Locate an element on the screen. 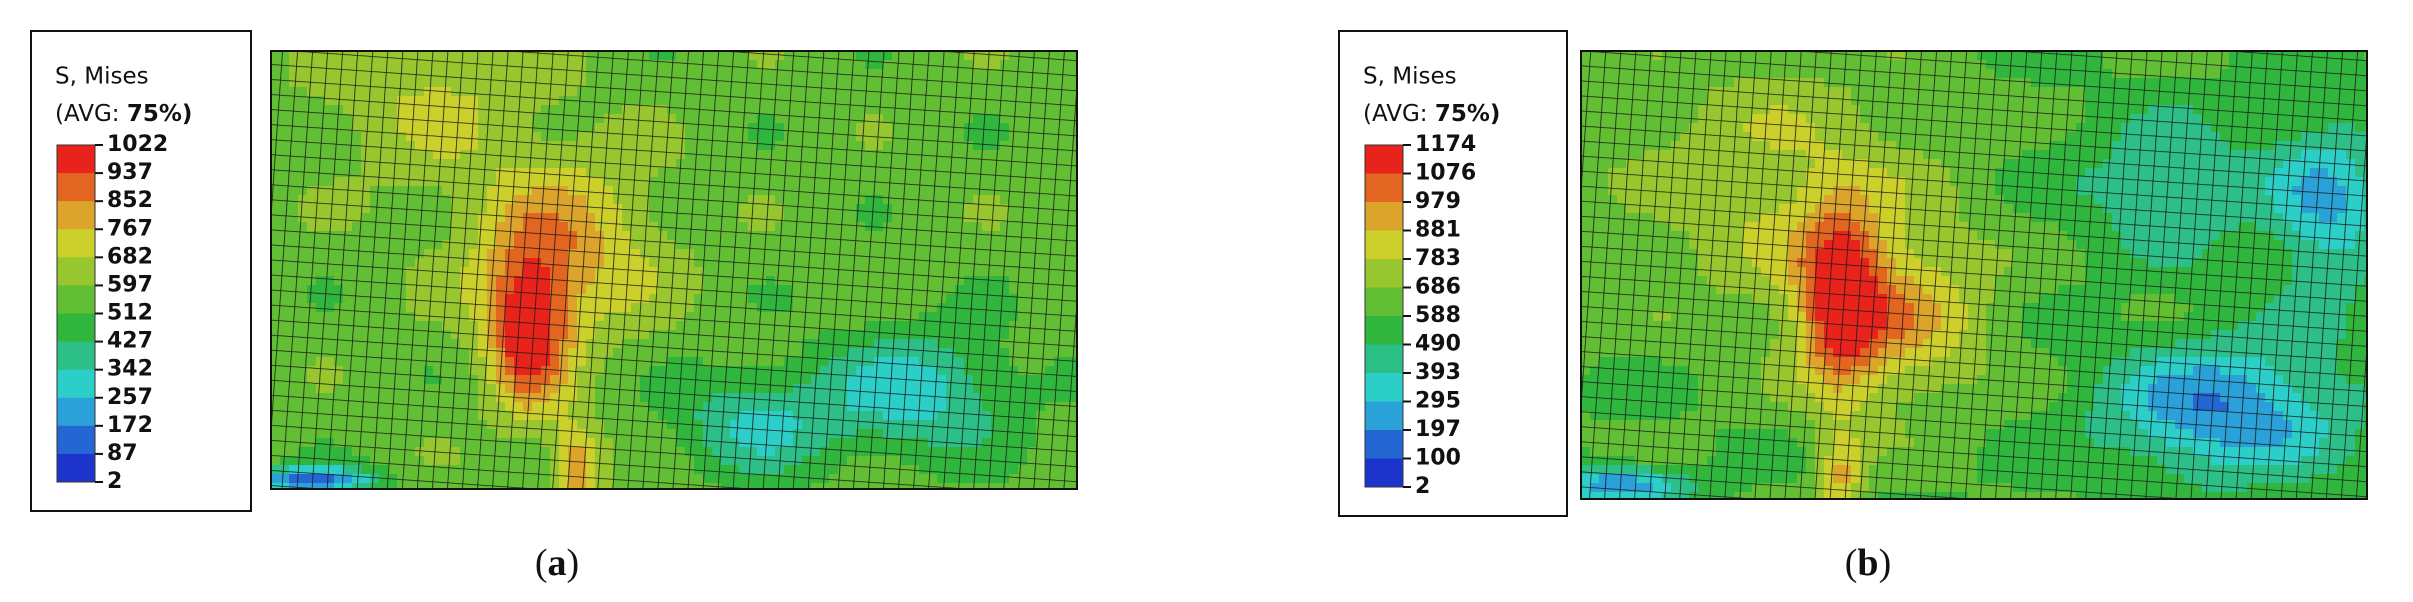 Image resolution: width=2413 pixels, height=602 pixels. legend-level: 1174 is located at coordinates (1445, 144).